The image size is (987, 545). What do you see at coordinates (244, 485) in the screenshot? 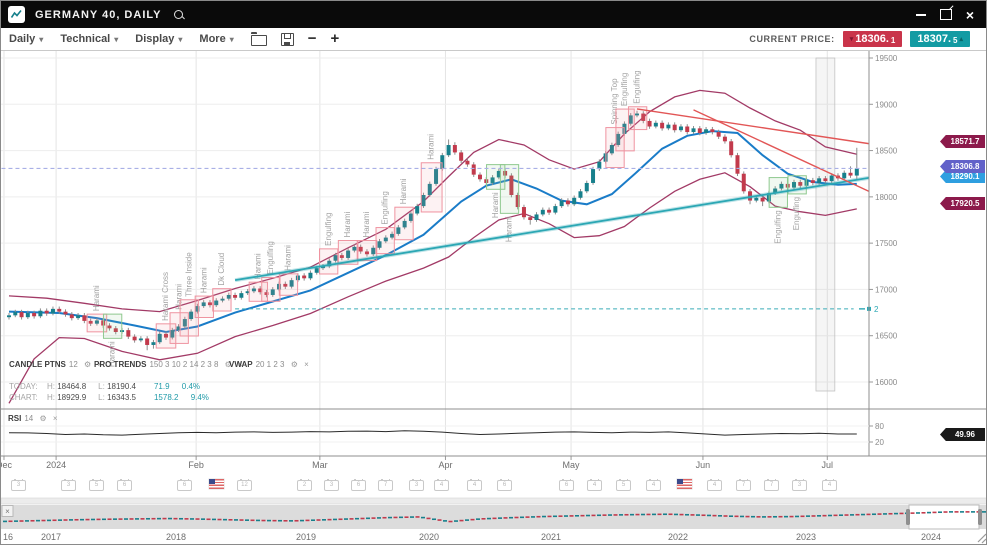
I see `economic-event-icon: 12` at bounding box center [244, 485].